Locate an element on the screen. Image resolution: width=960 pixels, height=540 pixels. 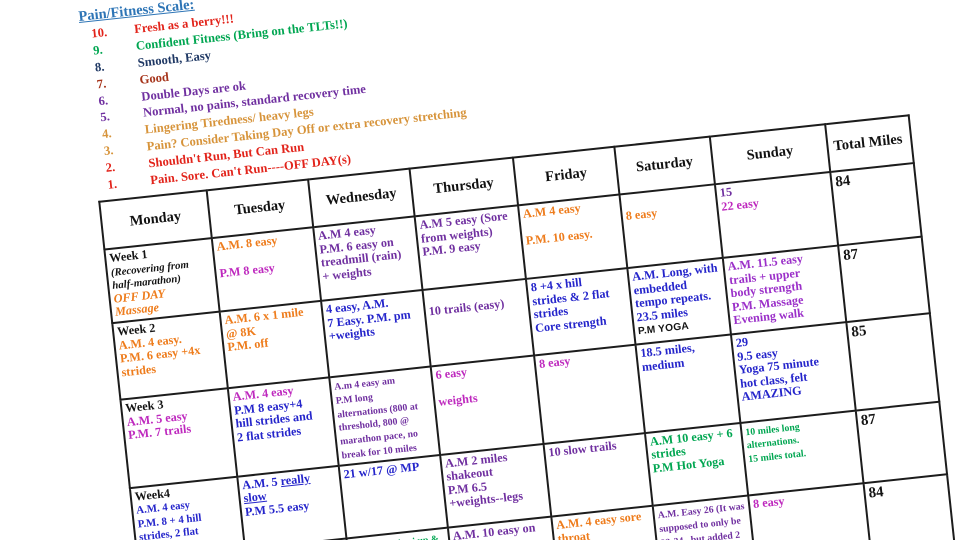
cell-text: medium is located at coordinates (663, 364).